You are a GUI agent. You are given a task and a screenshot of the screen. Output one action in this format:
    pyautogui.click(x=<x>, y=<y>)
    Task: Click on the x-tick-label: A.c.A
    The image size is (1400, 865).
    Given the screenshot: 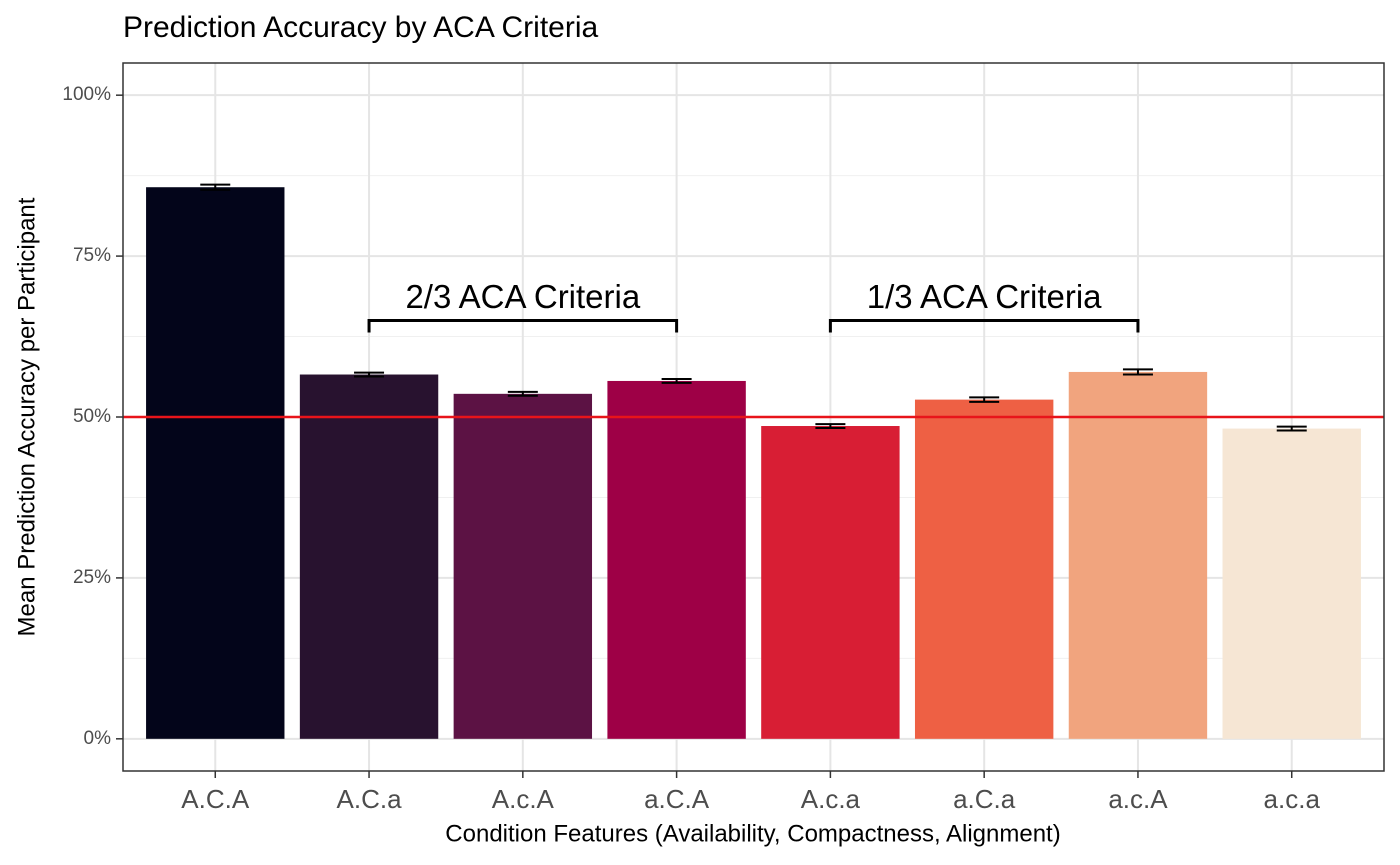 What is the action you would take?
    pyautogui.click(x=523, y=799)
    